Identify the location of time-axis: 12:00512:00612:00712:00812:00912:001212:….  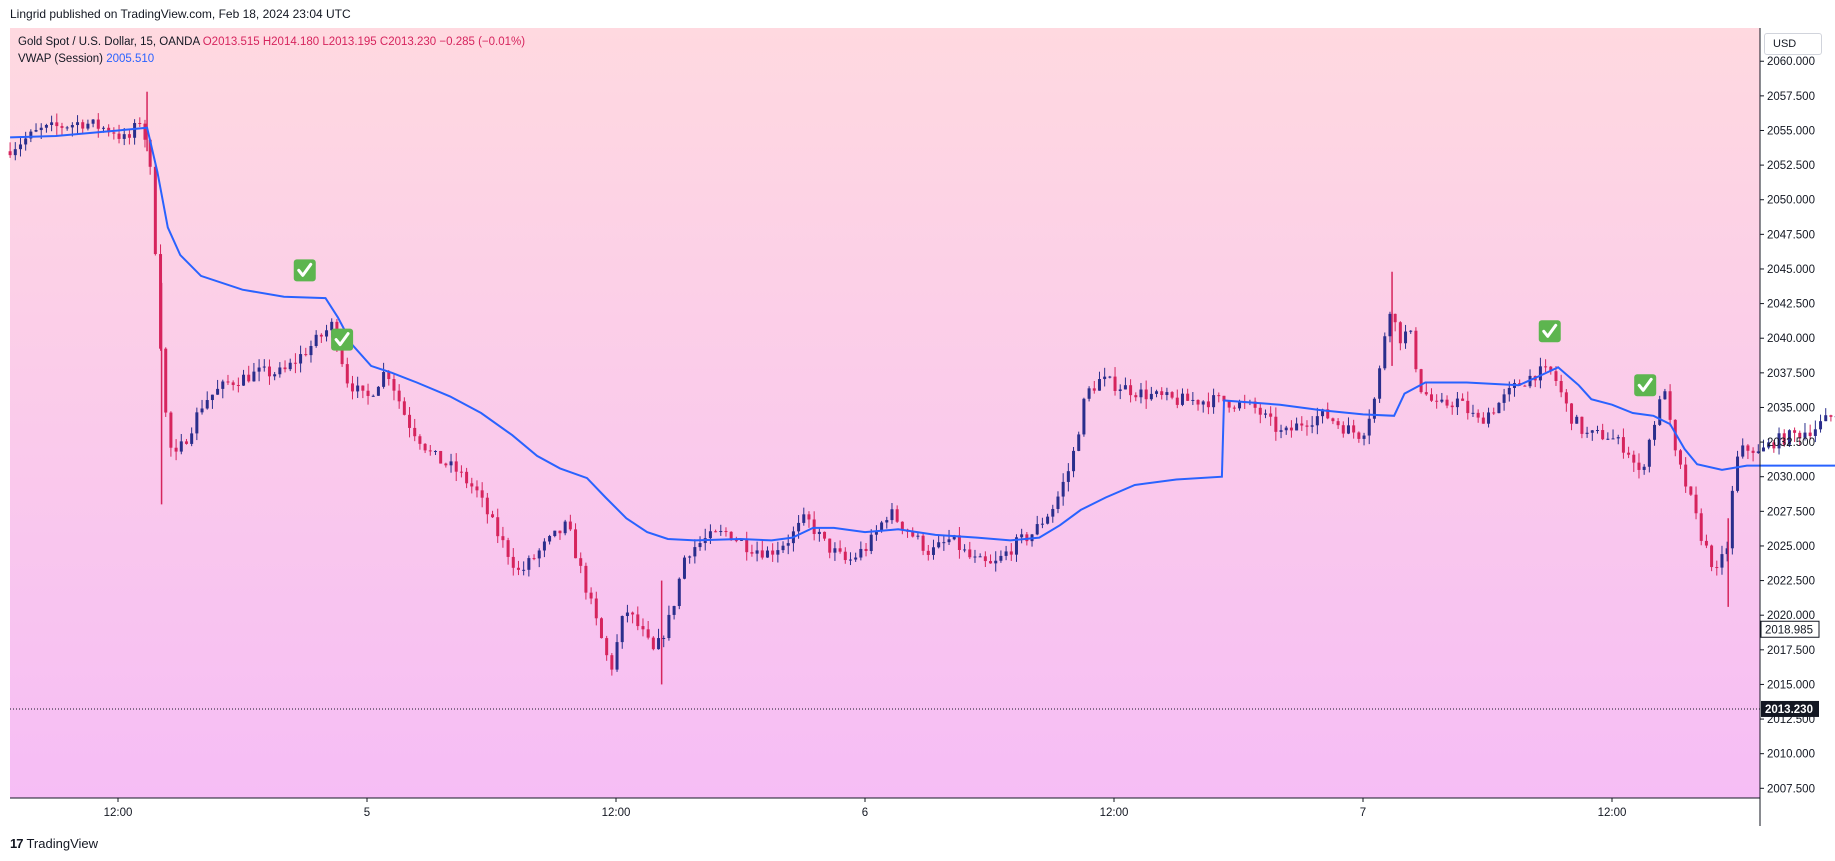
(969, 808).